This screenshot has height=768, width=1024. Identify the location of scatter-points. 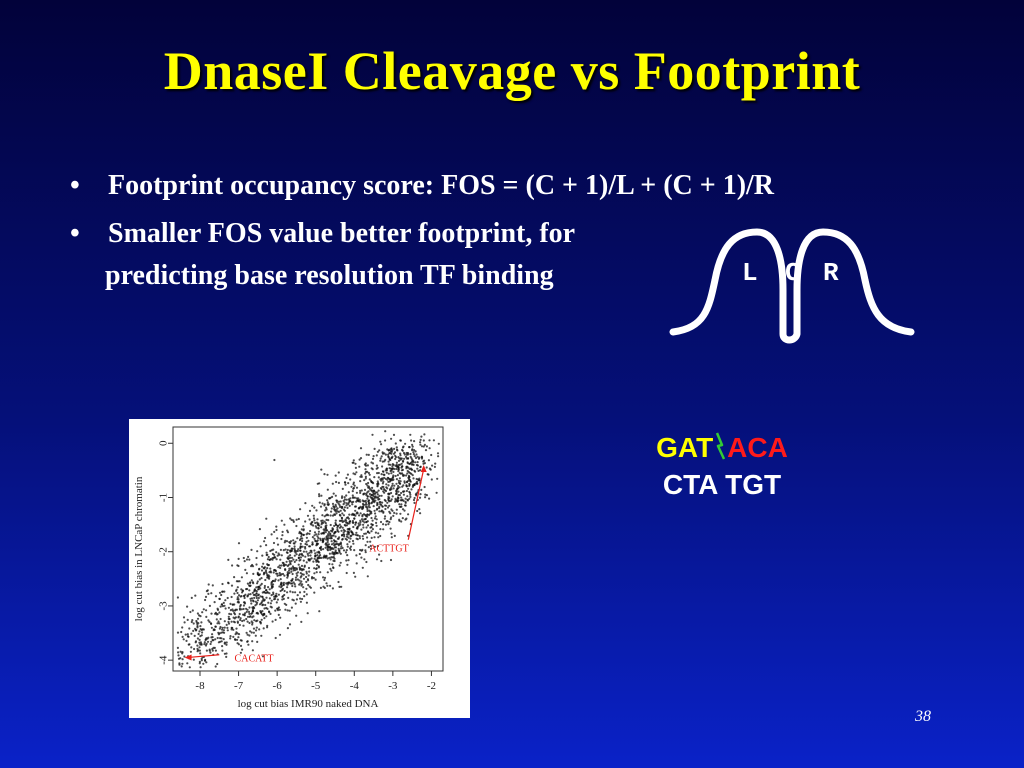
(308, 549).